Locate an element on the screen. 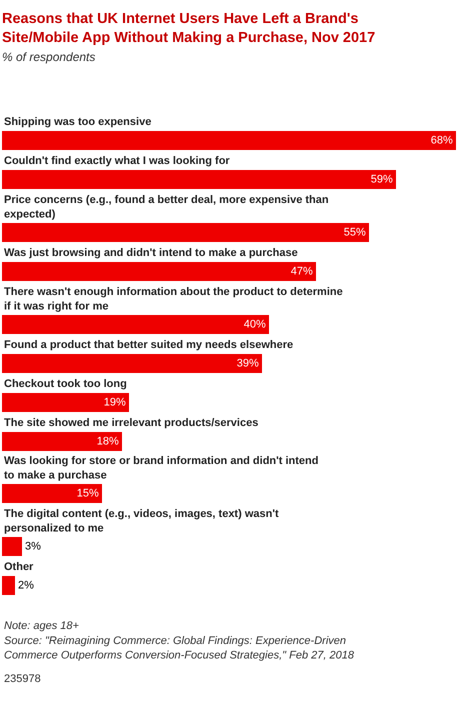 Image resolution: width=458 pixels, height=708 pixels. y-tick-label: There wasn't enough information about the product to determine if it was right for me is located at coordinates (173, 299).